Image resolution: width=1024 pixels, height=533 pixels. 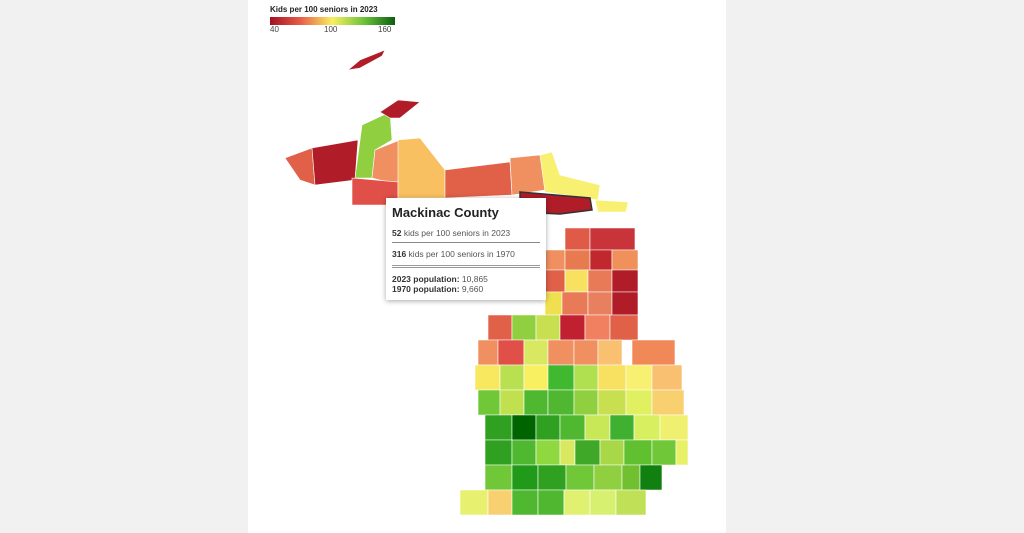 What do you see at coordinates (332, 15) in the screenshot?
I see `legend: Kids per 100 seniors in 2023` at bounding box center [332, 15].